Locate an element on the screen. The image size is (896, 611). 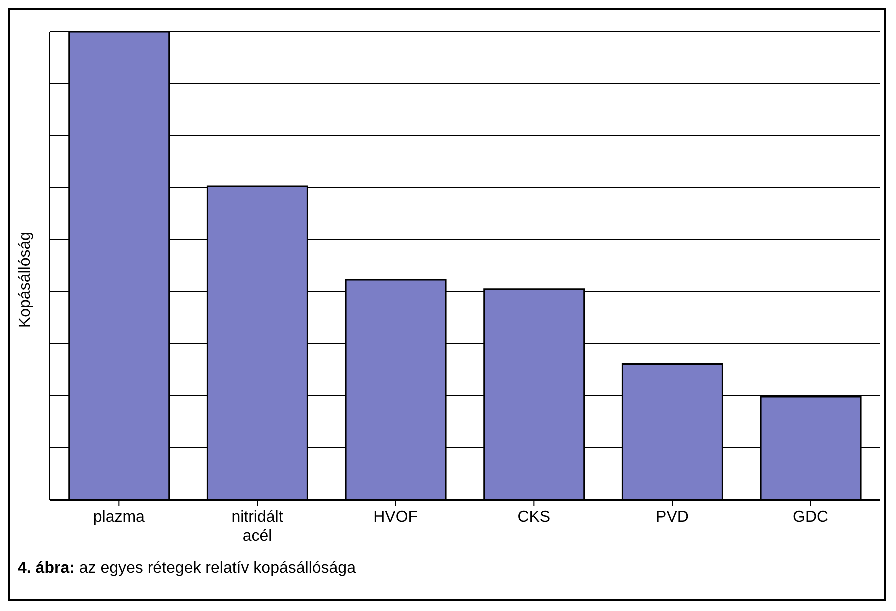
x-tick-label: CKS is located at coordinates (534, 517).